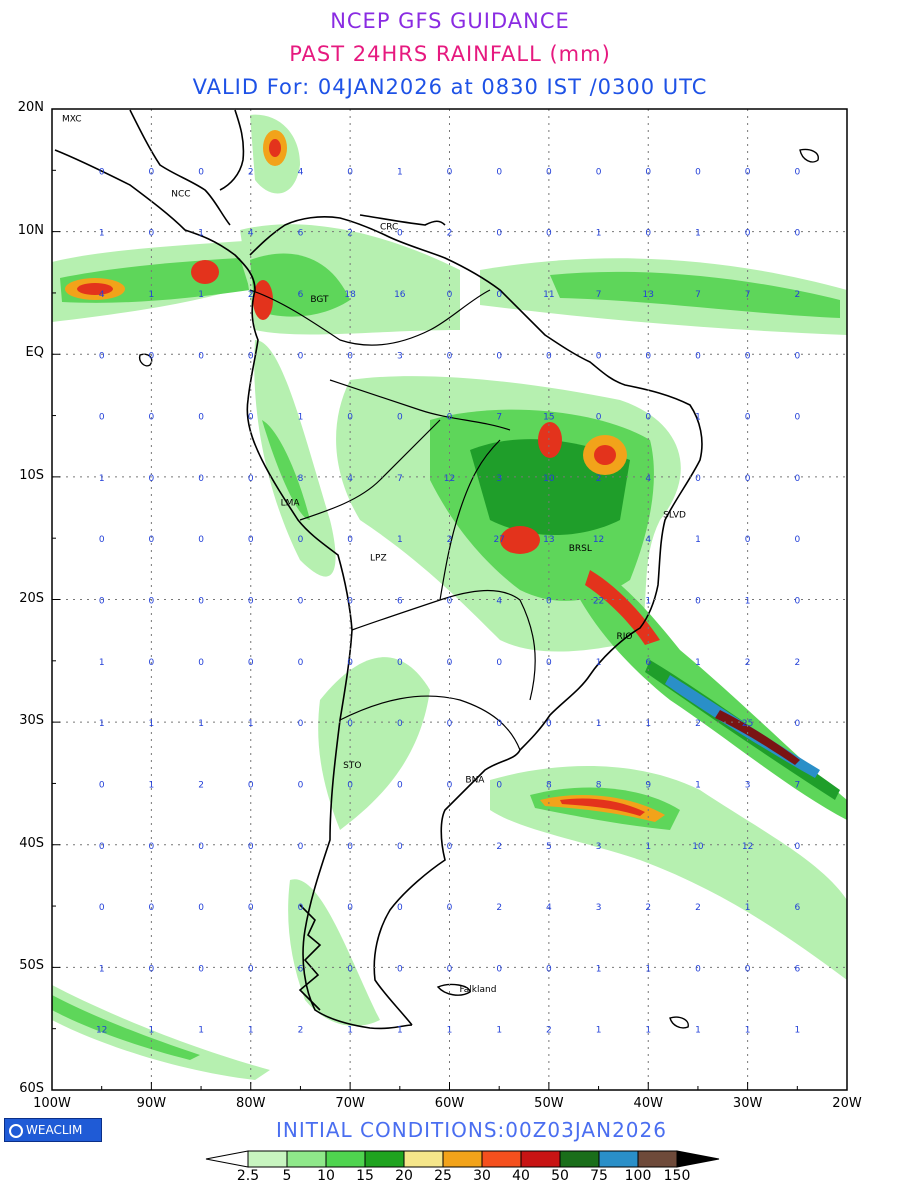  I want to click on longitude-label: 80W, so click(251, 1103).